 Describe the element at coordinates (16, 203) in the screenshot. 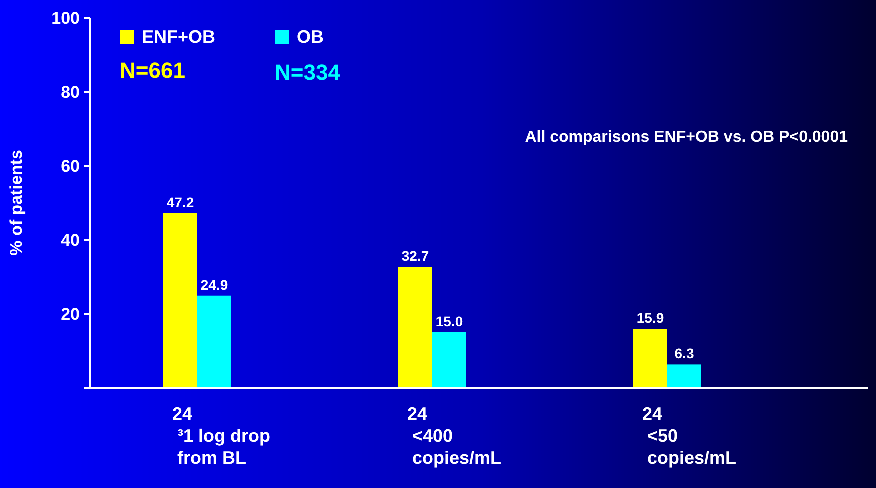

I see `y-axis-title: % of patients` at that location.